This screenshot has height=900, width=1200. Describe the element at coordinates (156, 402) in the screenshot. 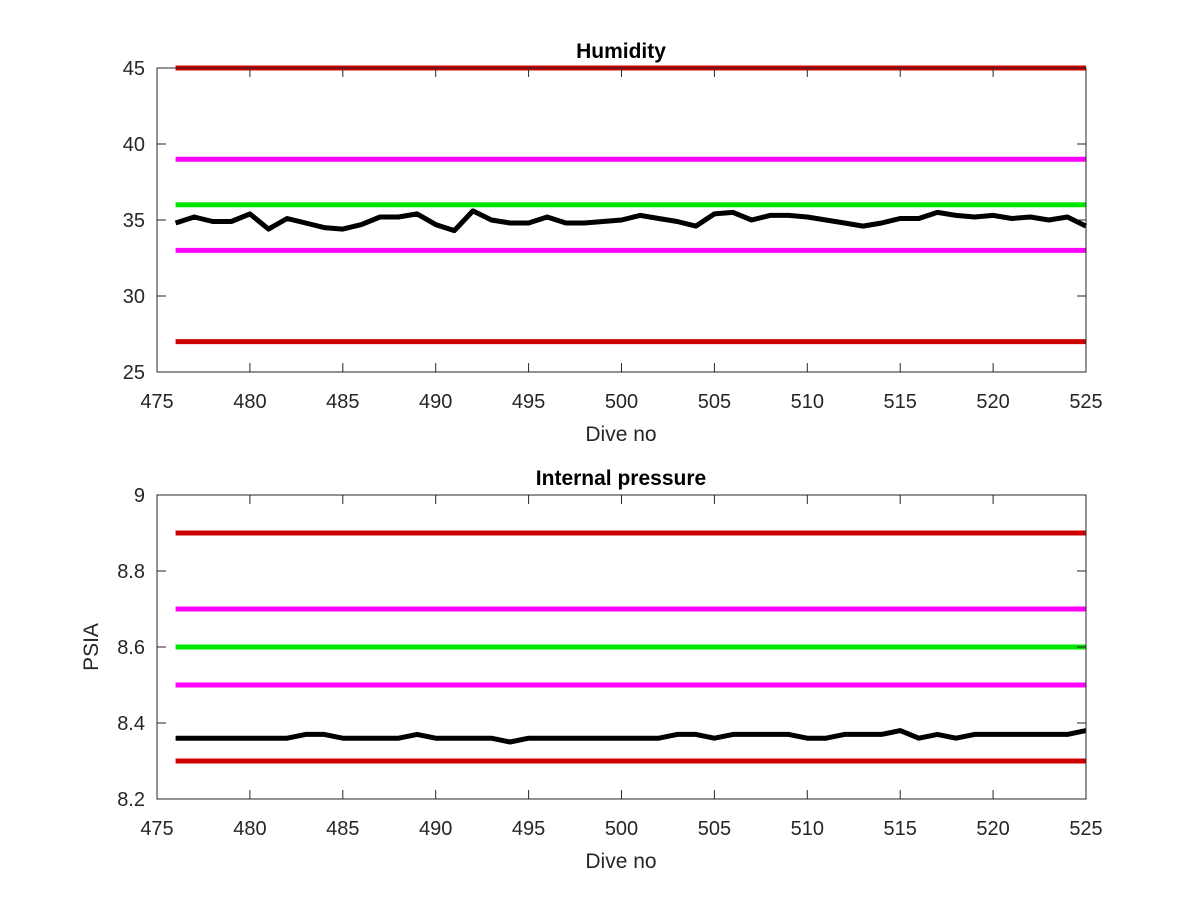

I see `humidity-x-tick-label: 475` at that location.